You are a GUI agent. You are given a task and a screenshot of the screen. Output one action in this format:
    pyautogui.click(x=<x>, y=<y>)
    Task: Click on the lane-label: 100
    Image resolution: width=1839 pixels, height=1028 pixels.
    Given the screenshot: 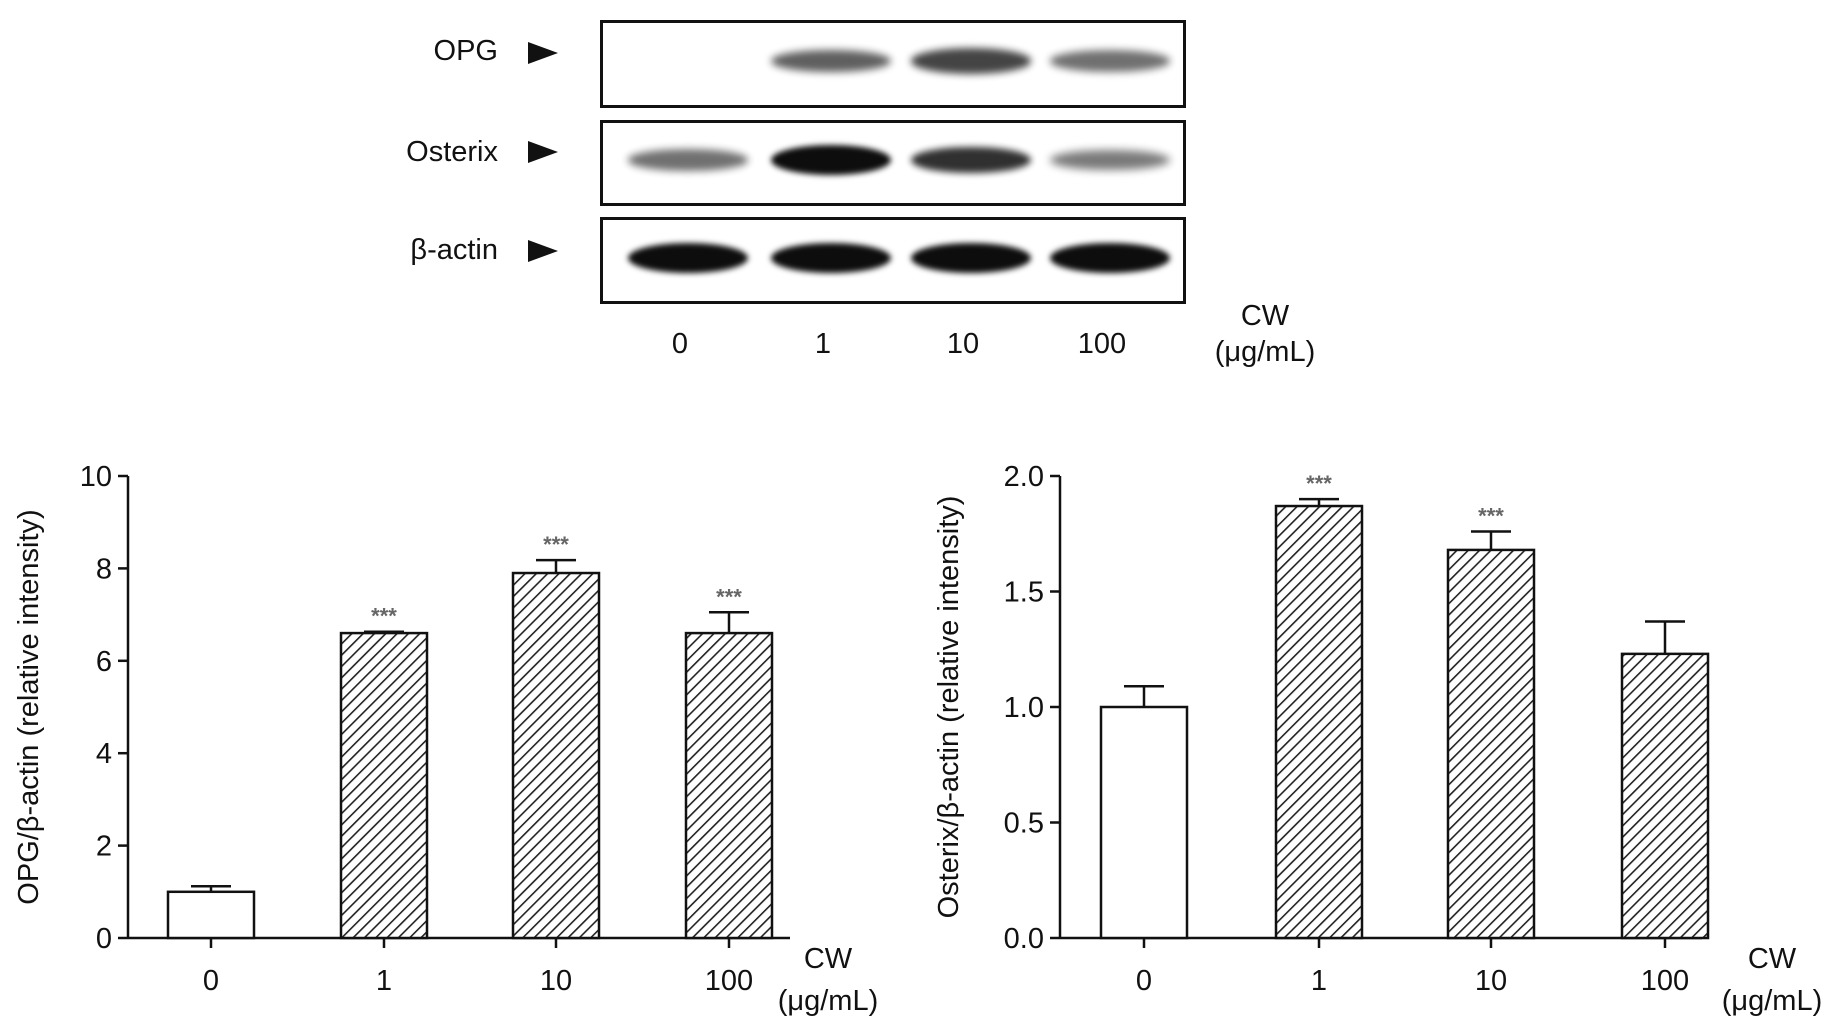 What is the action you would take?
    pyautogui.click(x=1102, y=344)
    